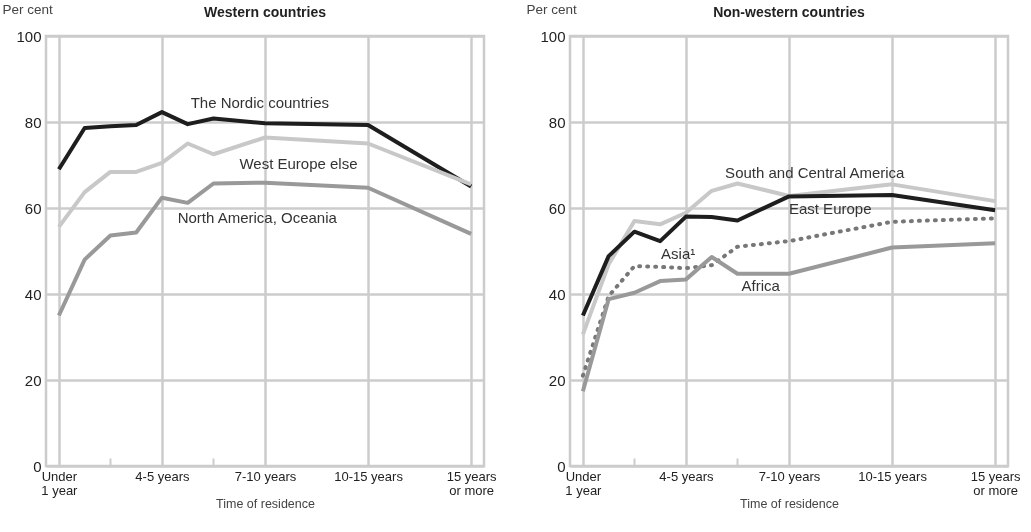  I want to click on series-label: East Europe, so click(830, 209).